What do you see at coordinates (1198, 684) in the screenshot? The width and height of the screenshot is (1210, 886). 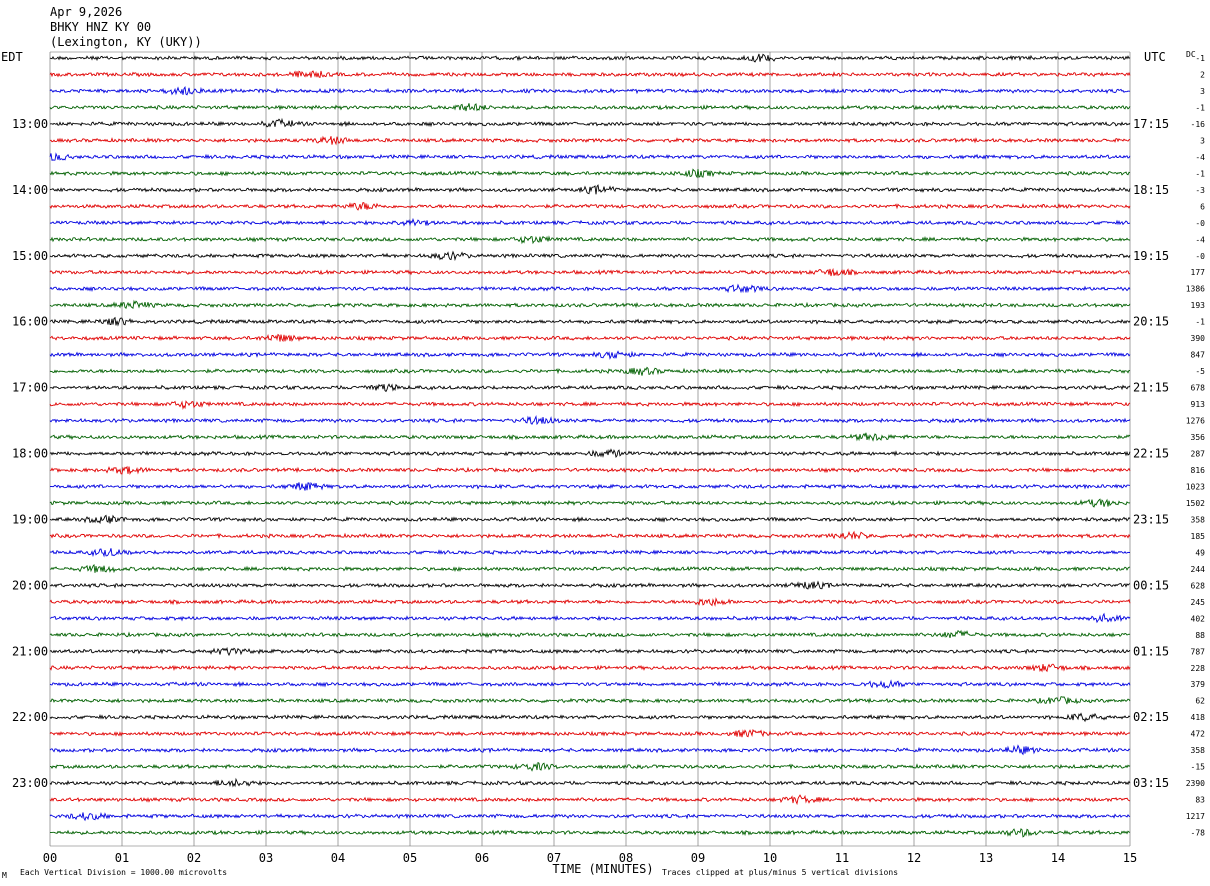 I see `dc-offset-label: 379` at bounding box center [1198, 684].